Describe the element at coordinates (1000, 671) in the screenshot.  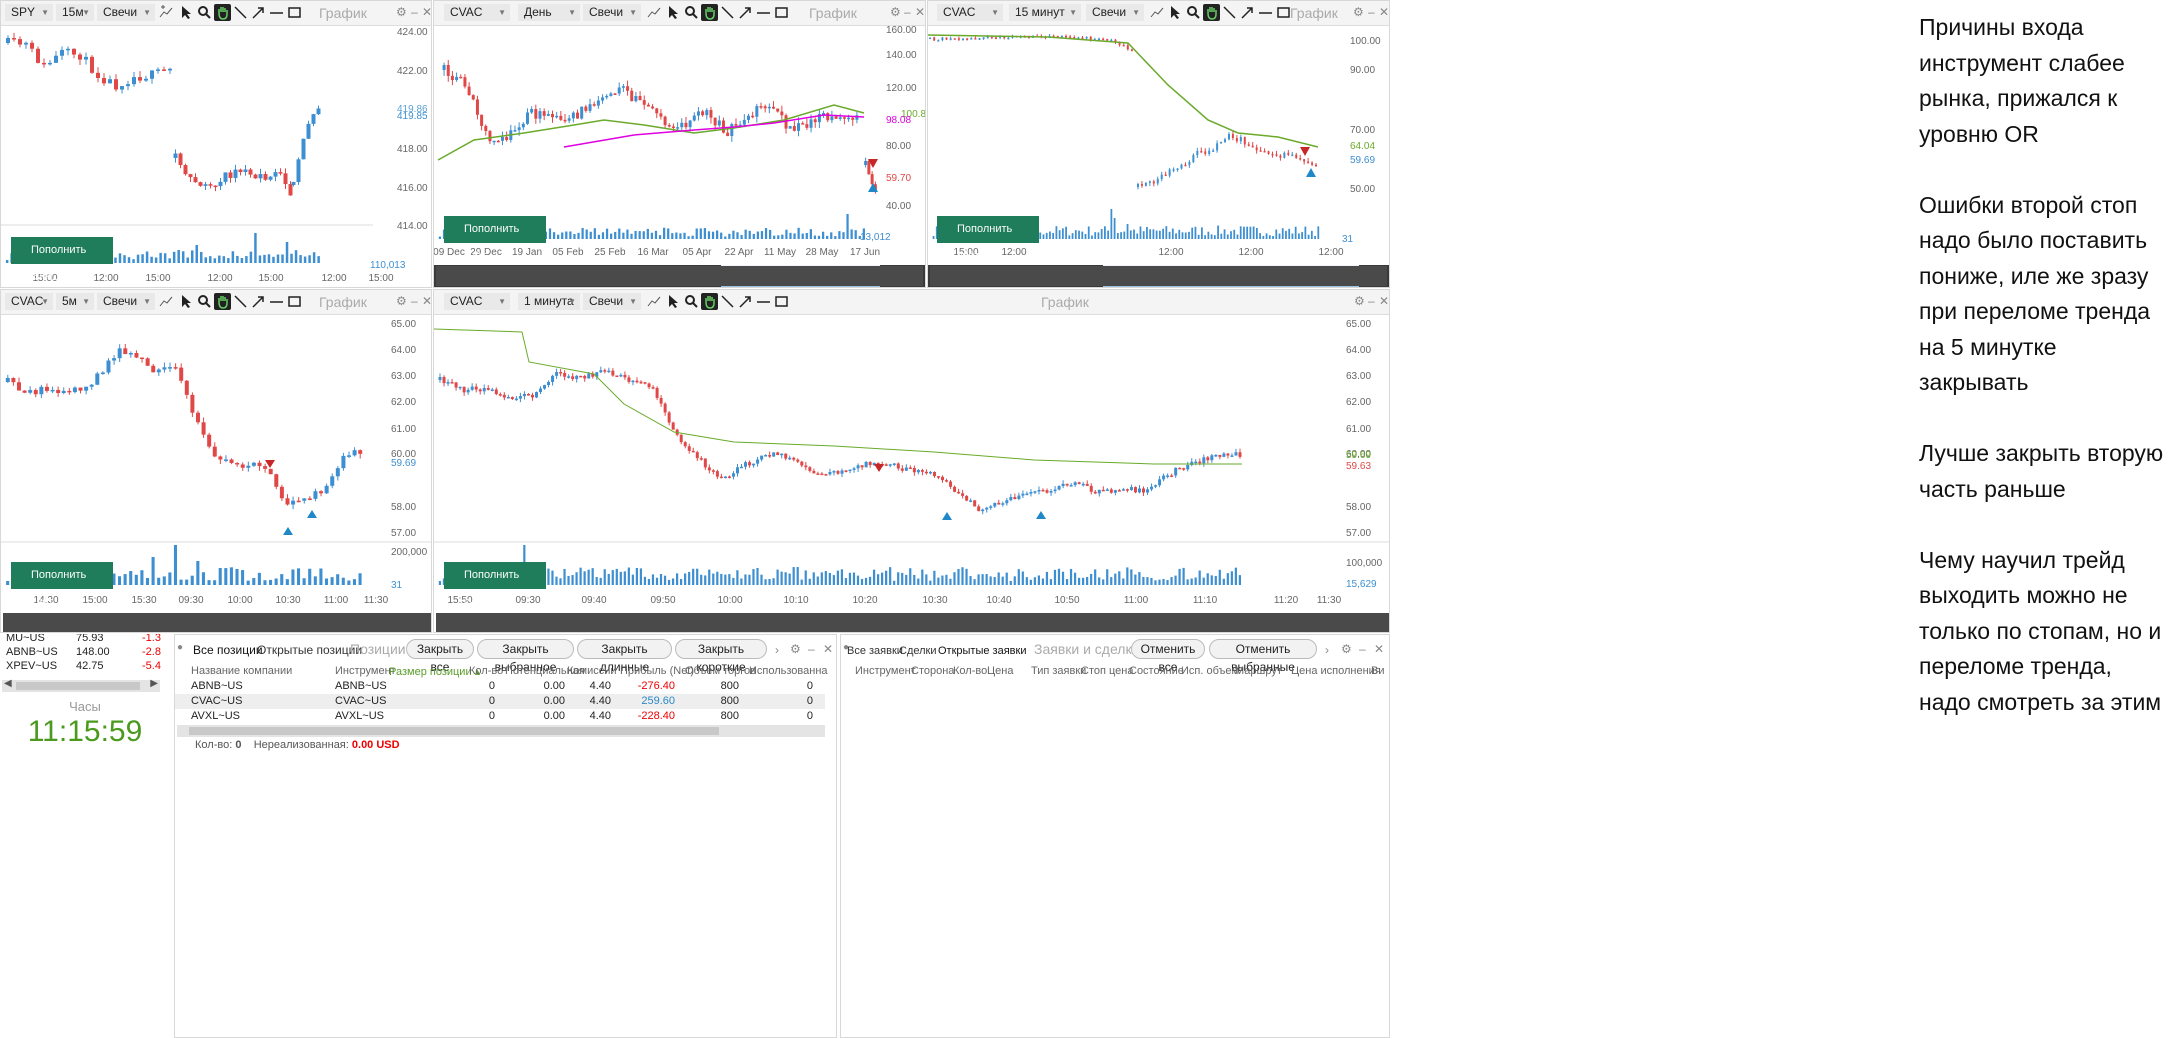
I see `column-header: Цена` at that location.